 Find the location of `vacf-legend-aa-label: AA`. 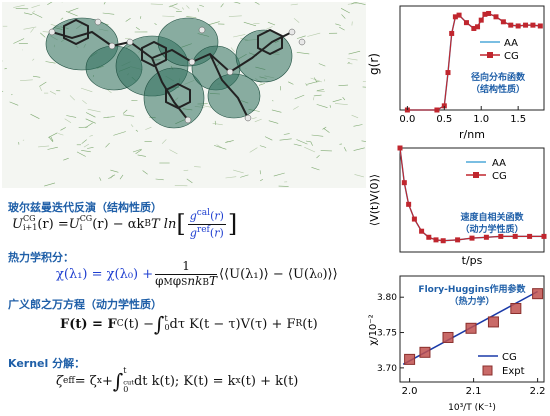

vacf-legend-aa-label: AA is located at coordinates (499, 163).